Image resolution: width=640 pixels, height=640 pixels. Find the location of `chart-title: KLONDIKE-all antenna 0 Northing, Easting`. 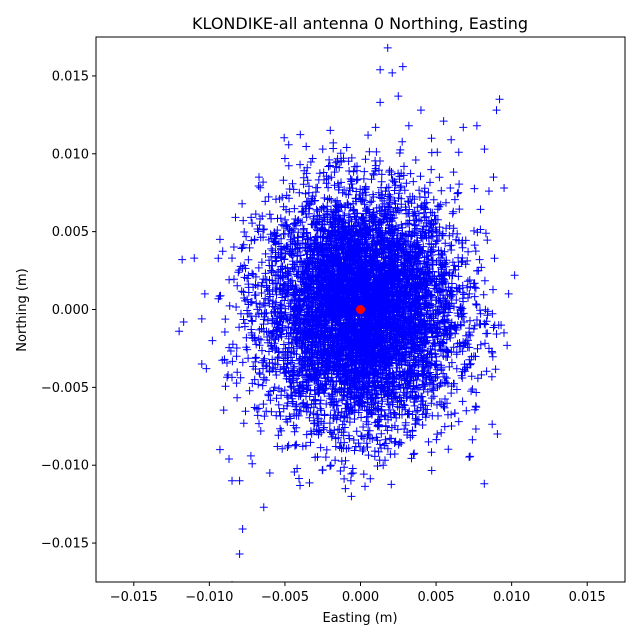

chart-title: KLONDIKE-all antenna 0 Northing, Easting is located at coordinates (360, 23).